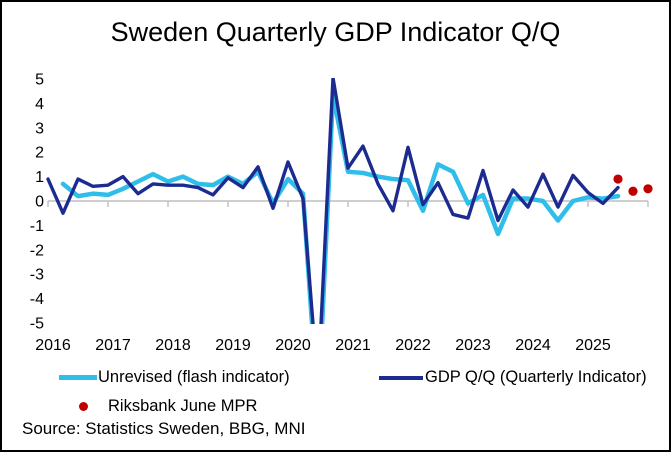  I want to click on y-tick-label: 5, so click(39, 80).